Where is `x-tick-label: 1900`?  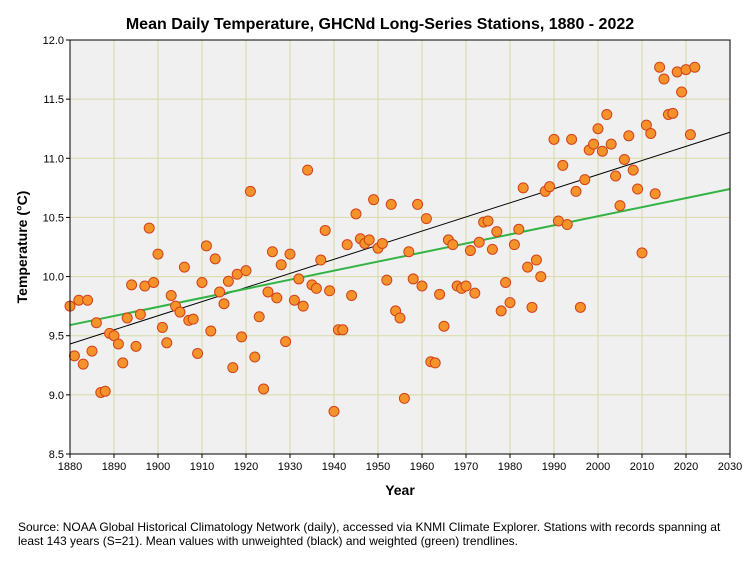
x-tick-label: 1900 is located at coordinates (158, 467).